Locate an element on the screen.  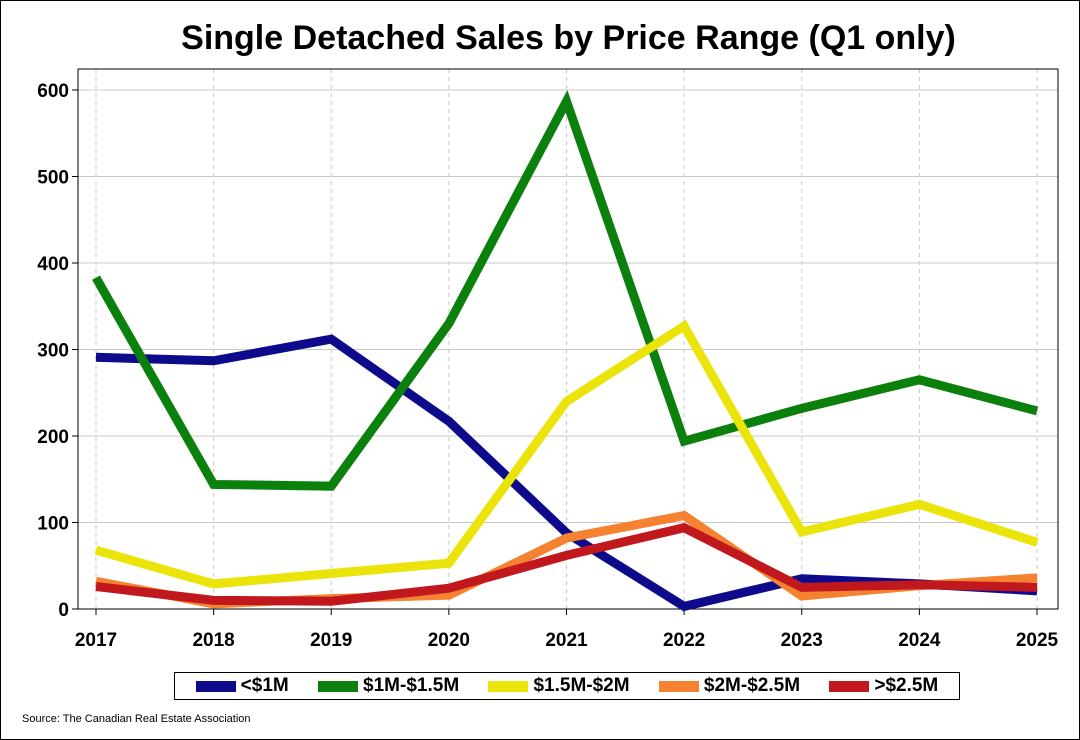
x-tick-label: 2019 is located at coordinates (331, 640).